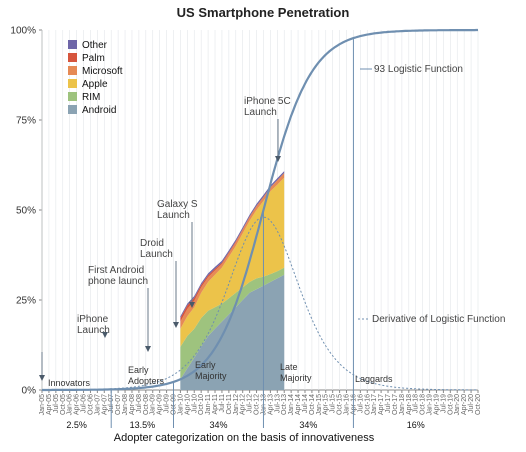 This screenshot has height=452, width=526. I want to click on x-tick-label: Apr-06, so click(77, 404).